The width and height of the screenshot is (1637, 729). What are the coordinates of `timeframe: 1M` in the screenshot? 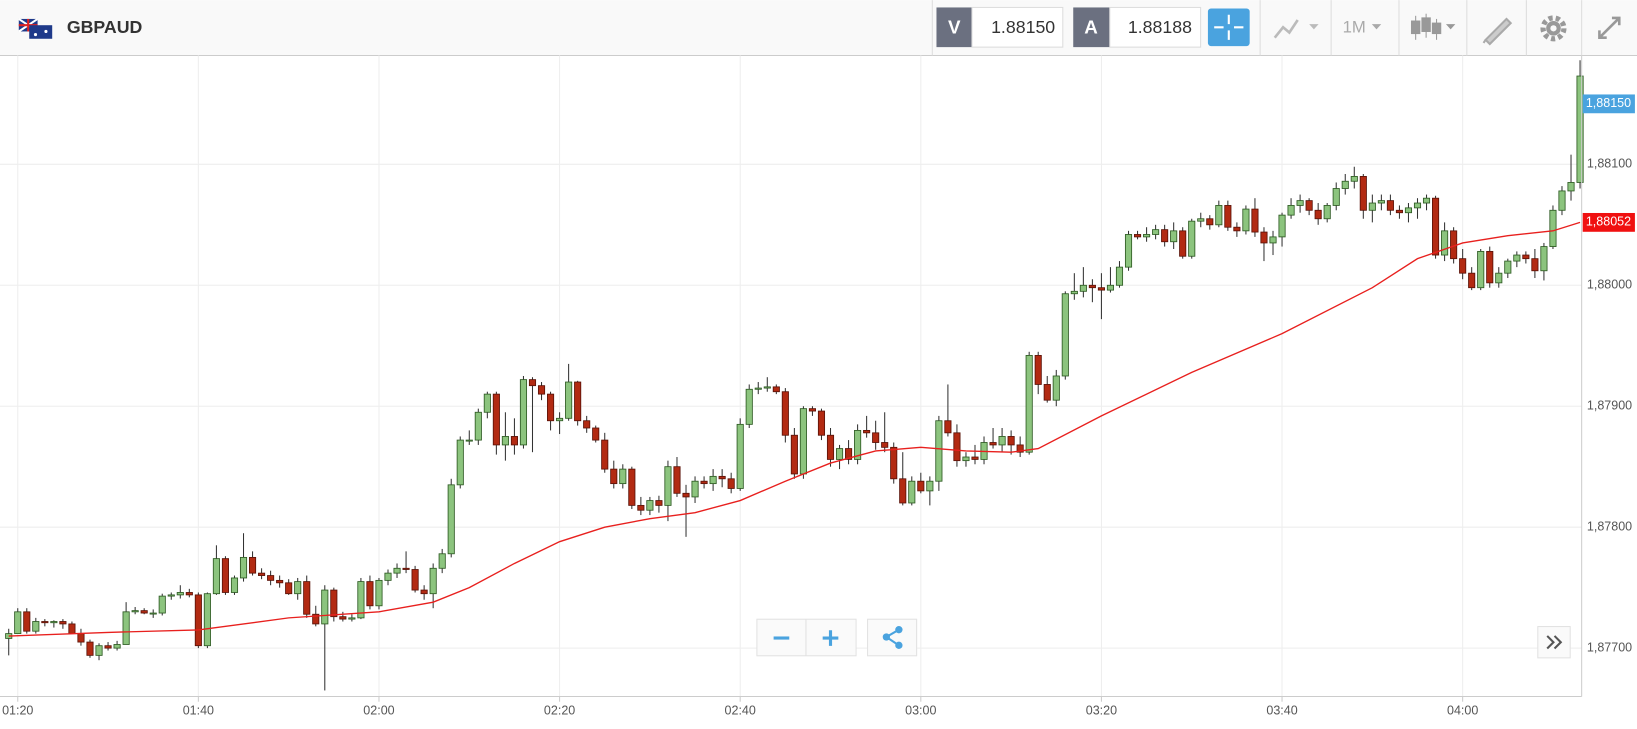 It's located at (1354, 27).